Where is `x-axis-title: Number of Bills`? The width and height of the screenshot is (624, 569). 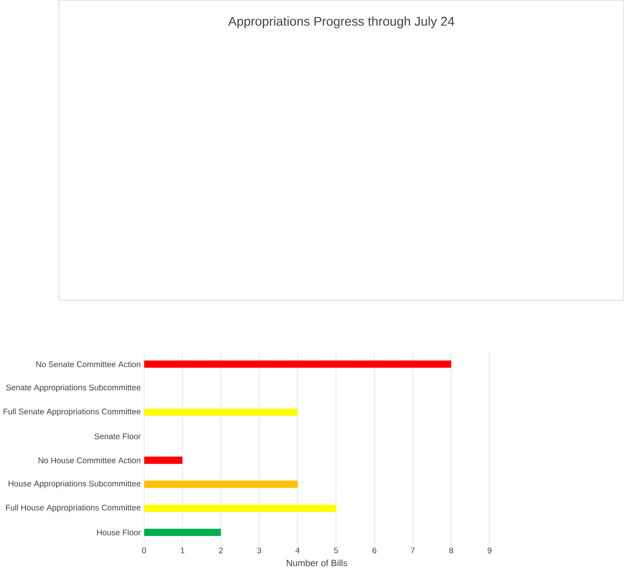
x-axis-title: Number of Bills is located at coordinates (317, 562).